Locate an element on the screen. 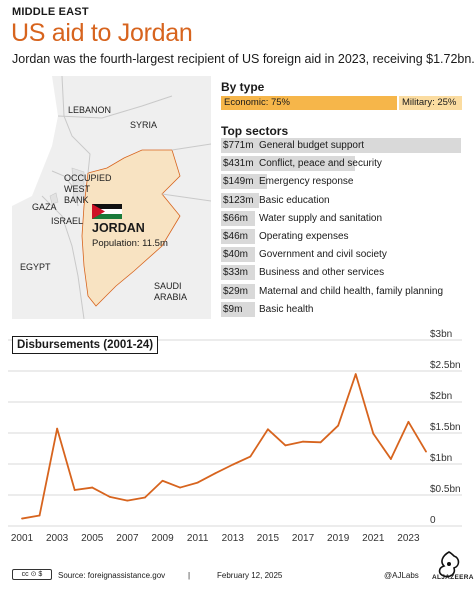  x-tick-label: 2015 is located at coordinates (268, 538).